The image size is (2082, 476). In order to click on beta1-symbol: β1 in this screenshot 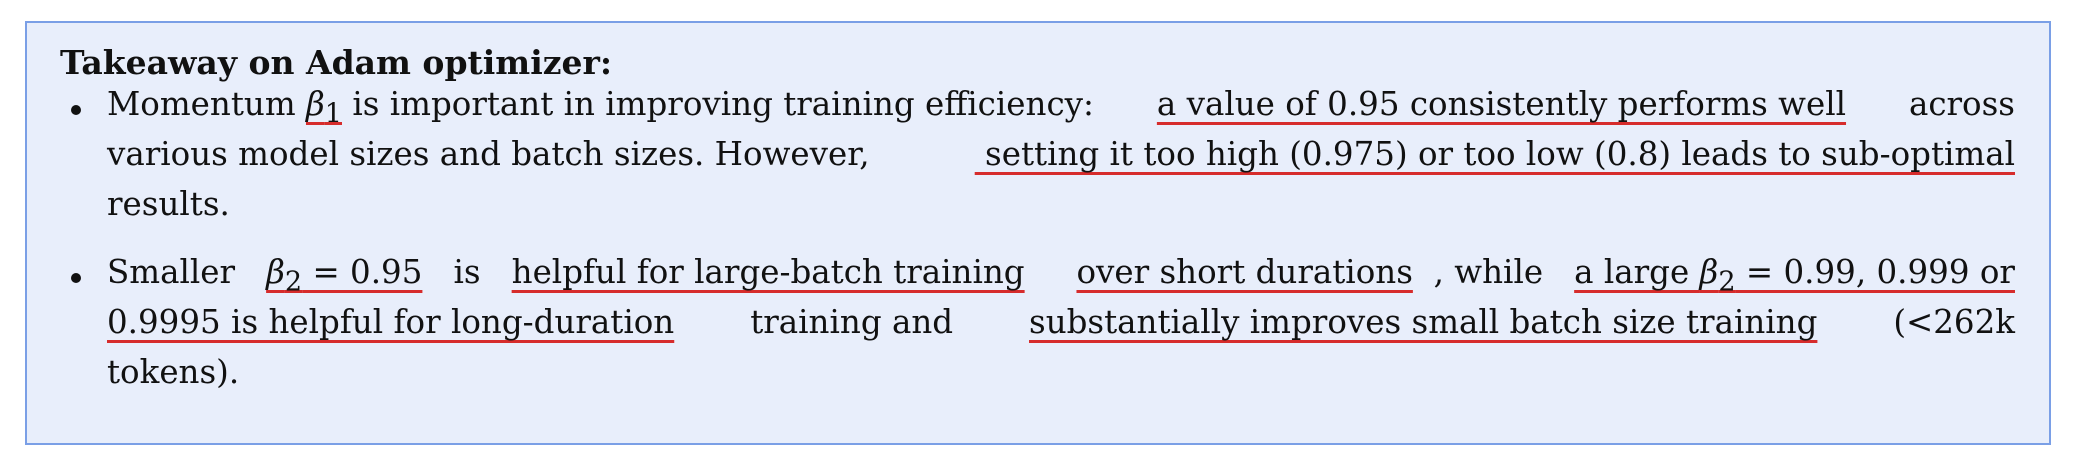, I will do `click(323, 107)`.